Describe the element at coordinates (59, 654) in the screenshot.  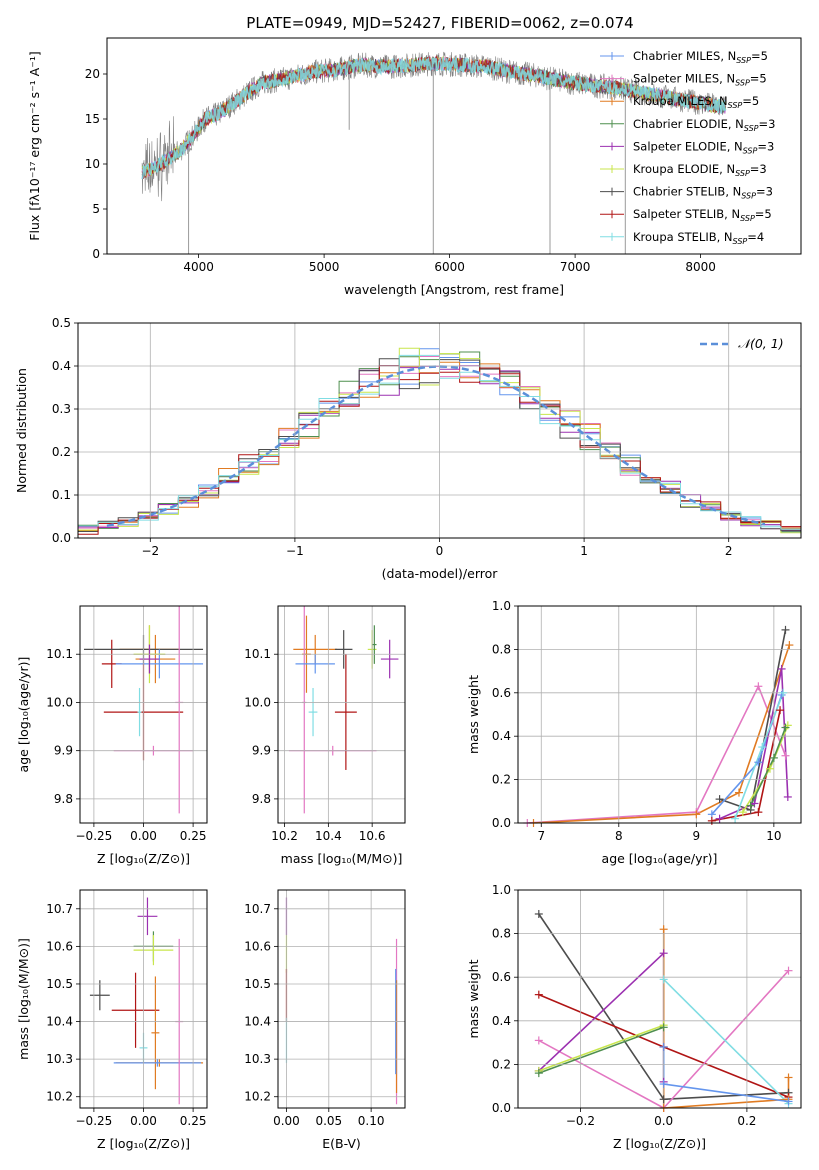
I see `y-tick-label: 10.1` at that location.